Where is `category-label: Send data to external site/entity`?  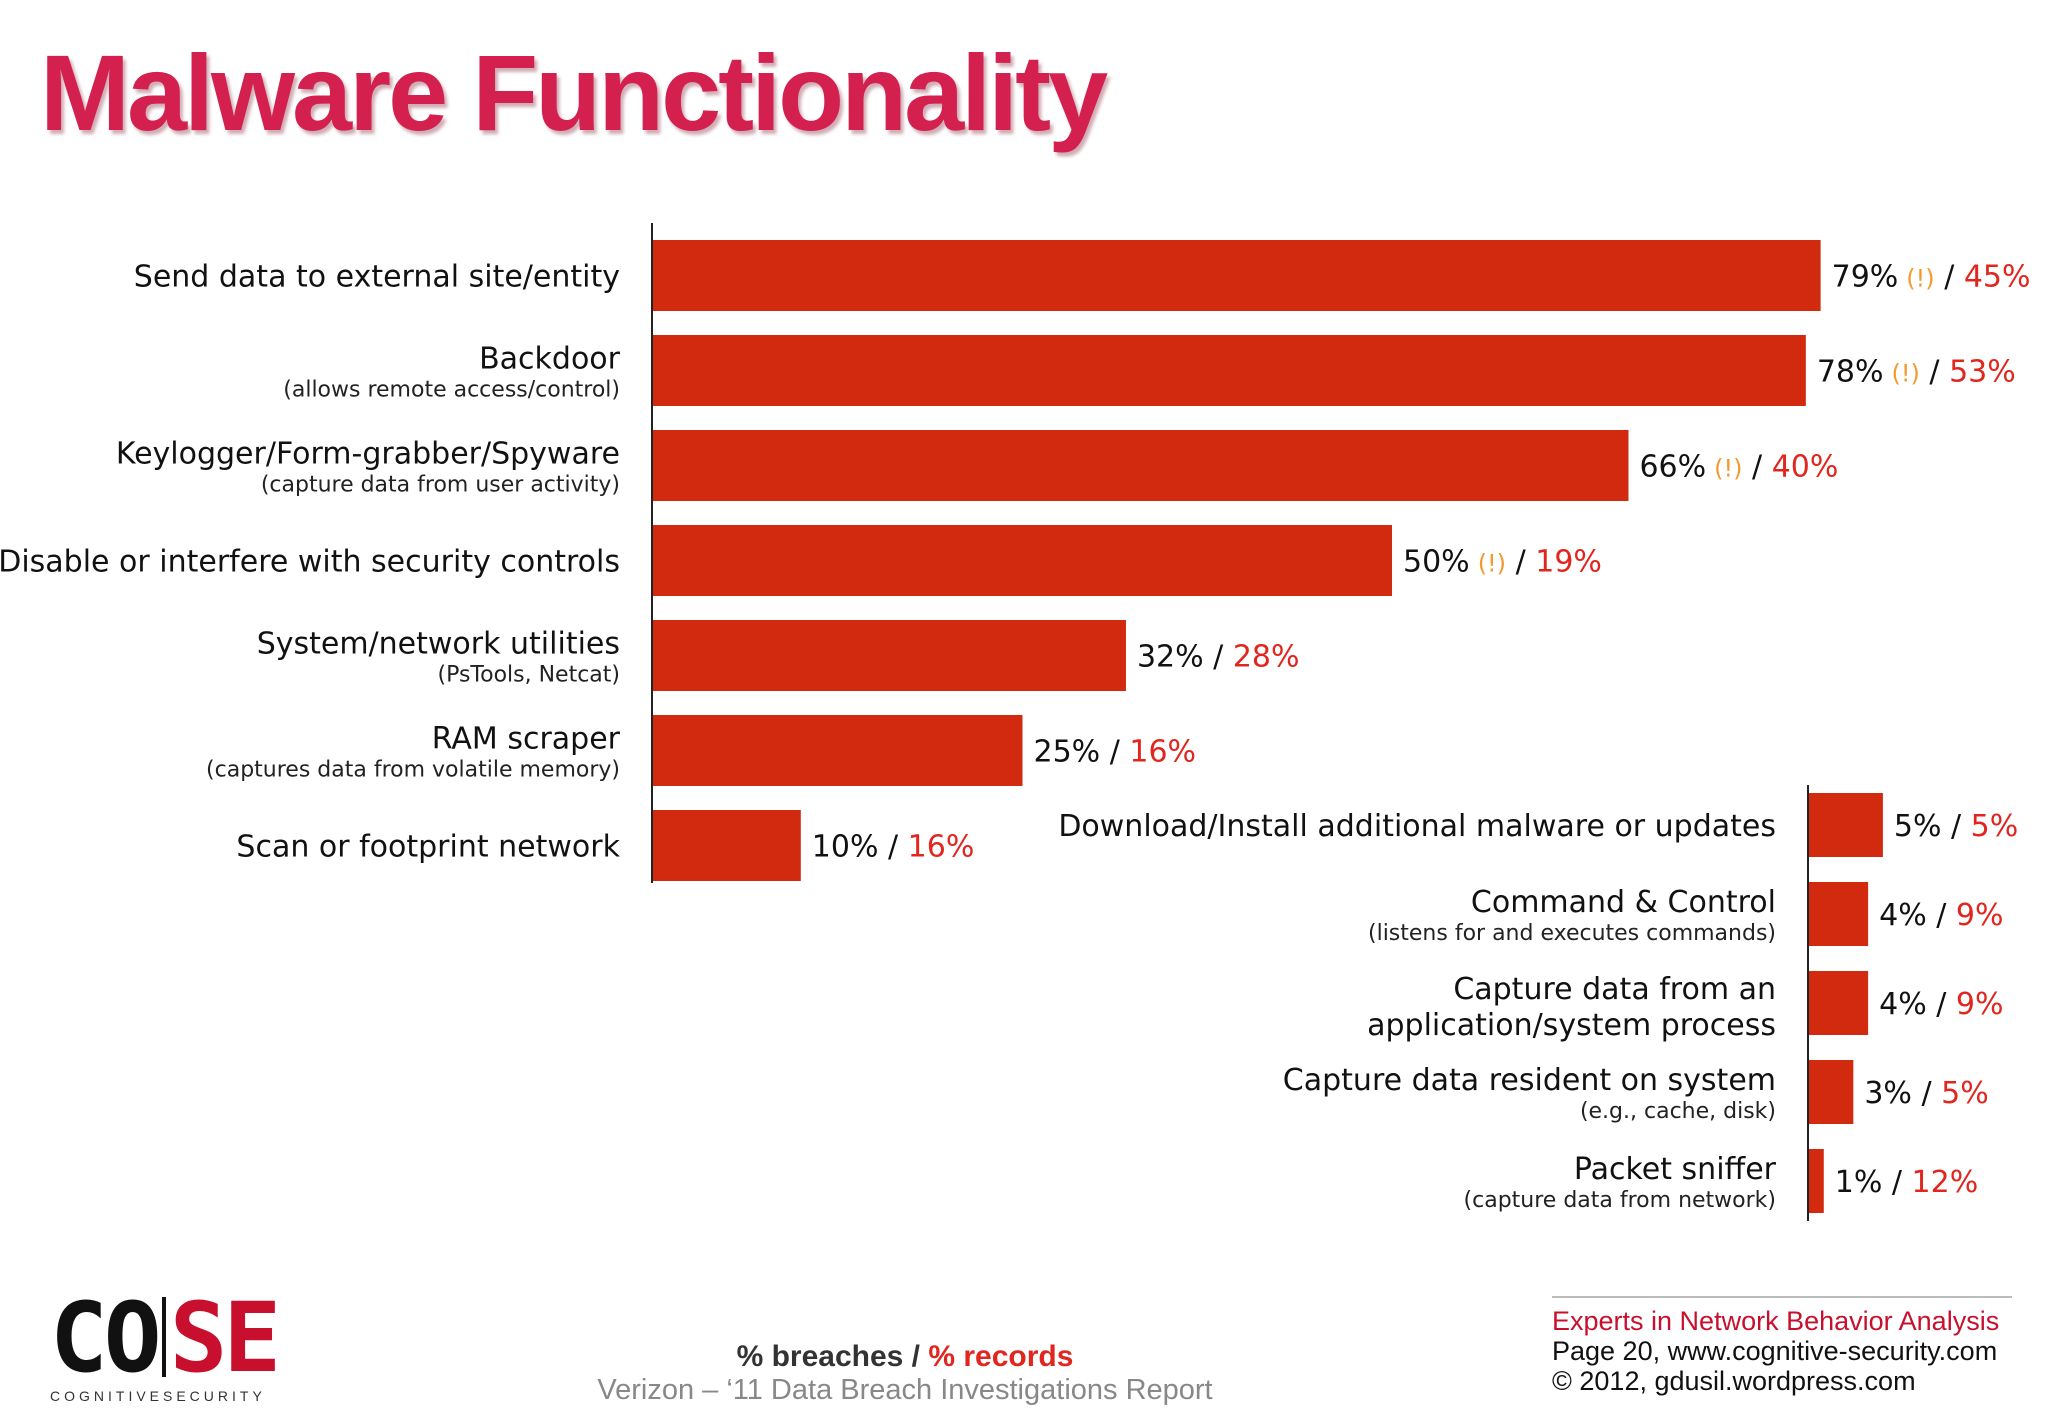 category-label: Send data to external site/entity is located at coordinates (377, 277).